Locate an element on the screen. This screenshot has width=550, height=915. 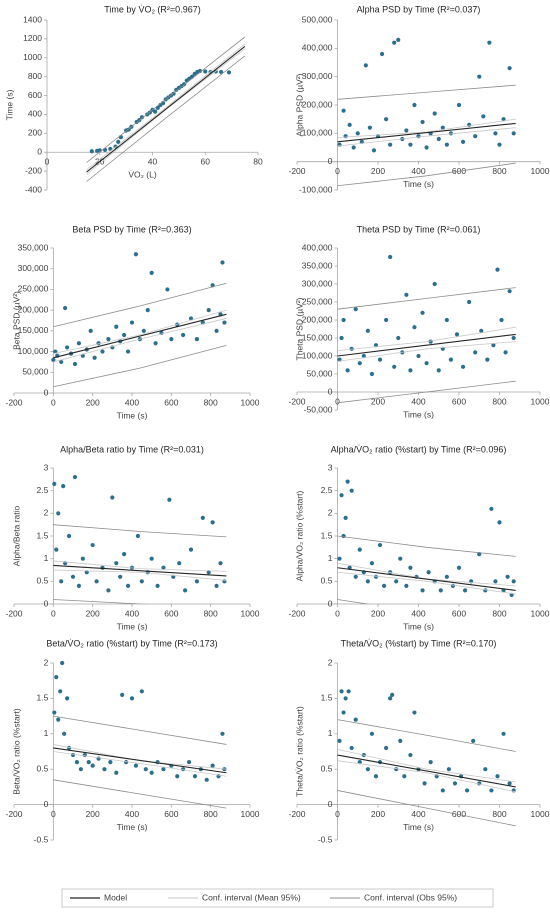
legend-label: Model is located at coordinates (115, 897).